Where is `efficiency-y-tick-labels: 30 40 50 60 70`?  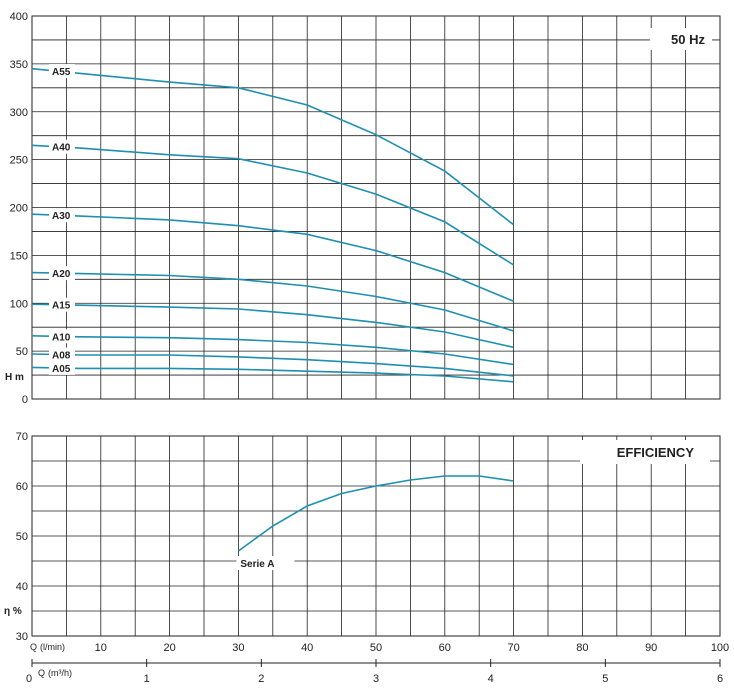
efficiency-y-tick-labels: 30 40 50 60 70 is located at coordinates (22, 537).